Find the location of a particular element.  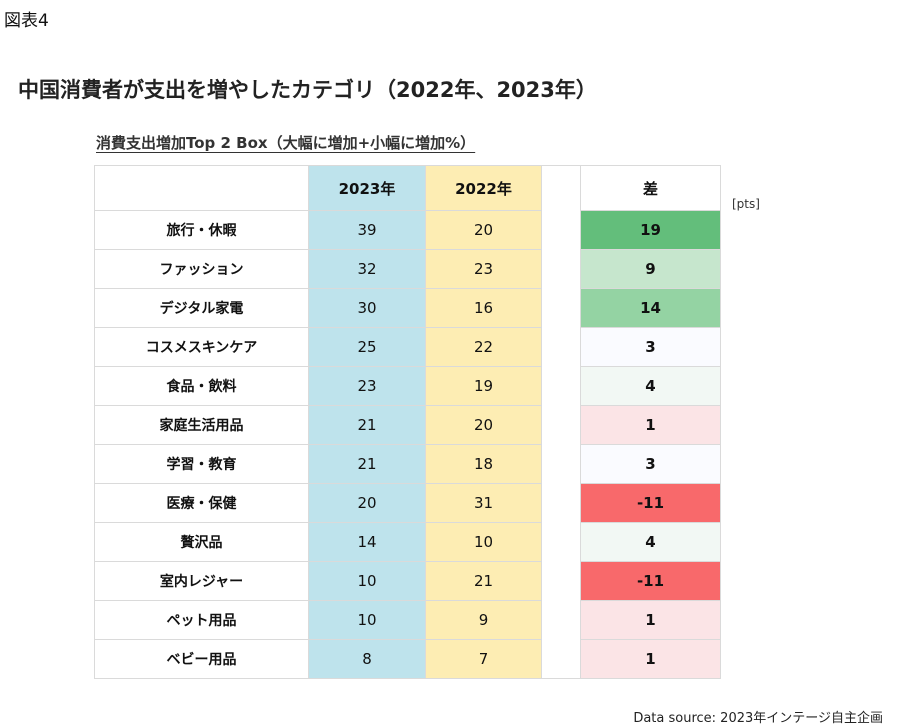

table-row: 旅行・休暇 39 20 19 is located at coordinates (407, 230).